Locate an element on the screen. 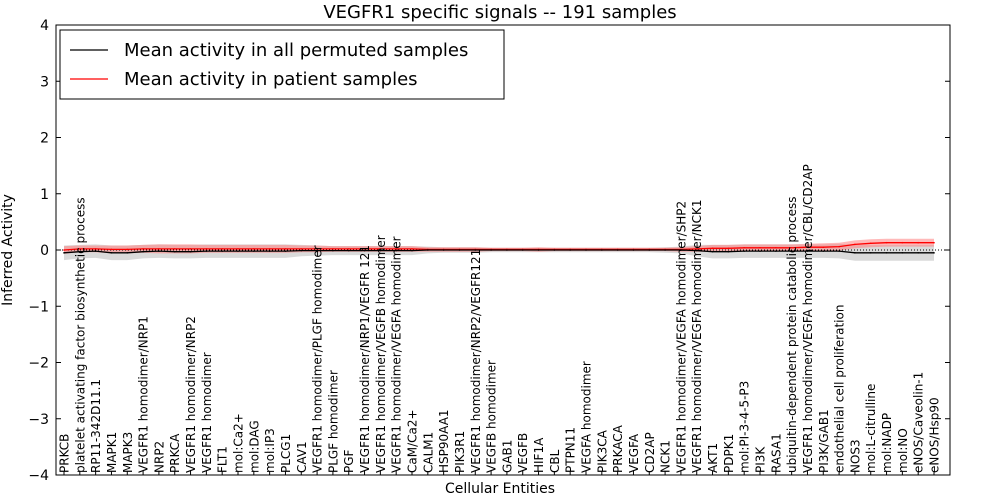 The width and height of the screenshot is (1000, 500). x-tick-label: eNOS/Hsp90 is located at coordinates (935, 435).